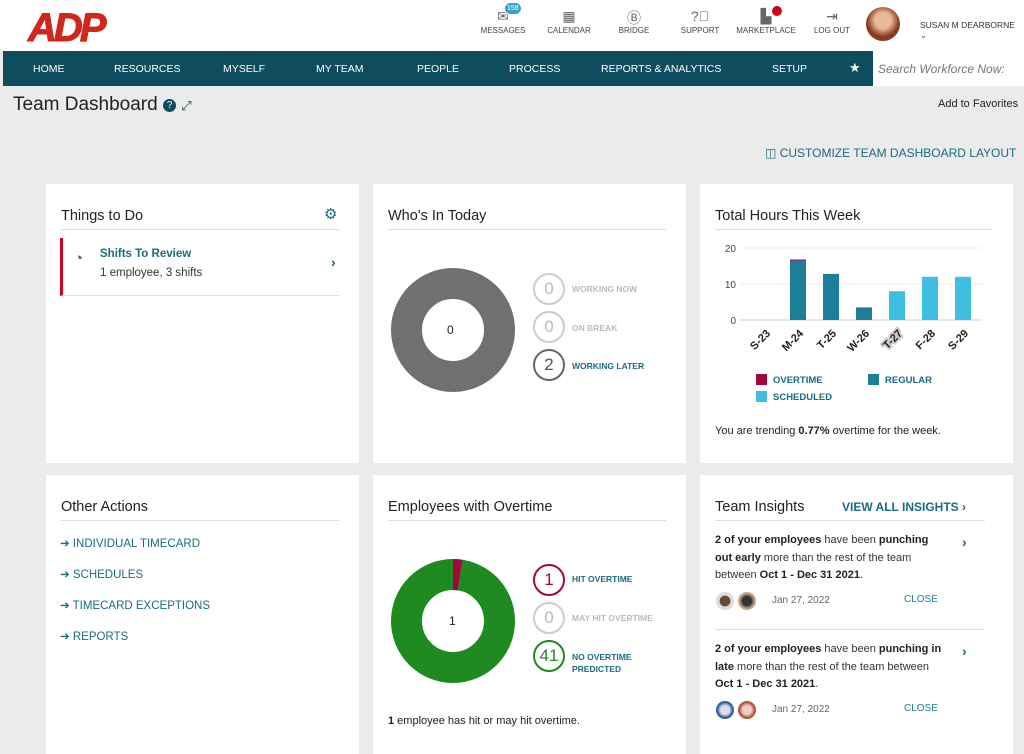 The height and width of the screenshot is (754, 1024). What do you see at coordinates (948, 68) in the screenshot?
I see `search-input` at bounding box center [948, 68].